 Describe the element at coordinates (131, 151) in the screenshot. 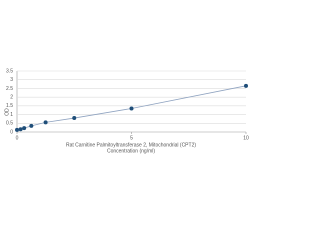

I see `x-axis-title: Concentration (ng/ml)` at that location.